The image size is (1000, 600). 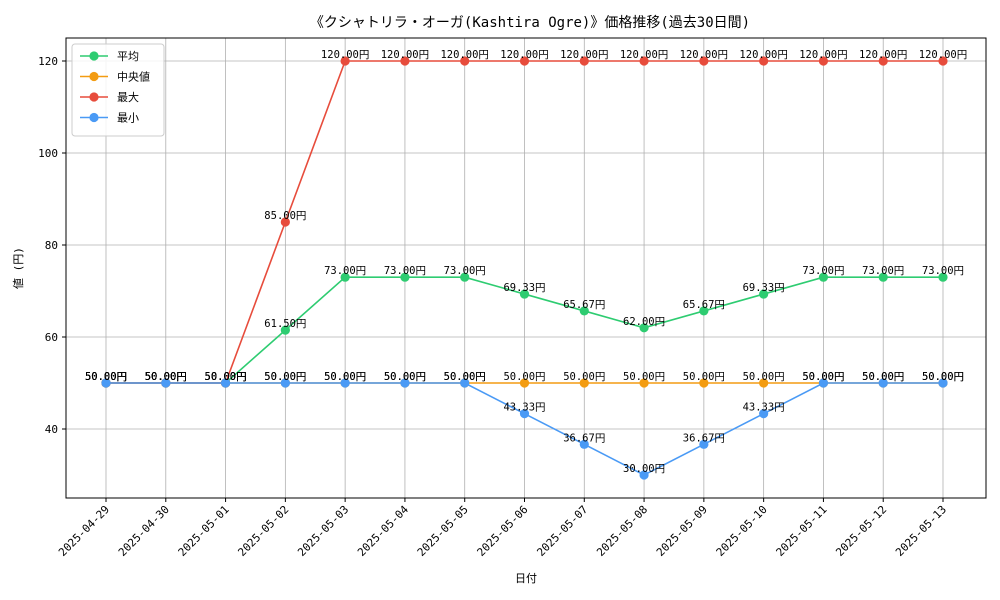 What do you see at coordinates (133, 77) in the screenshot?
I see `legend-label: 中央値` at bounding box center [133, 77].